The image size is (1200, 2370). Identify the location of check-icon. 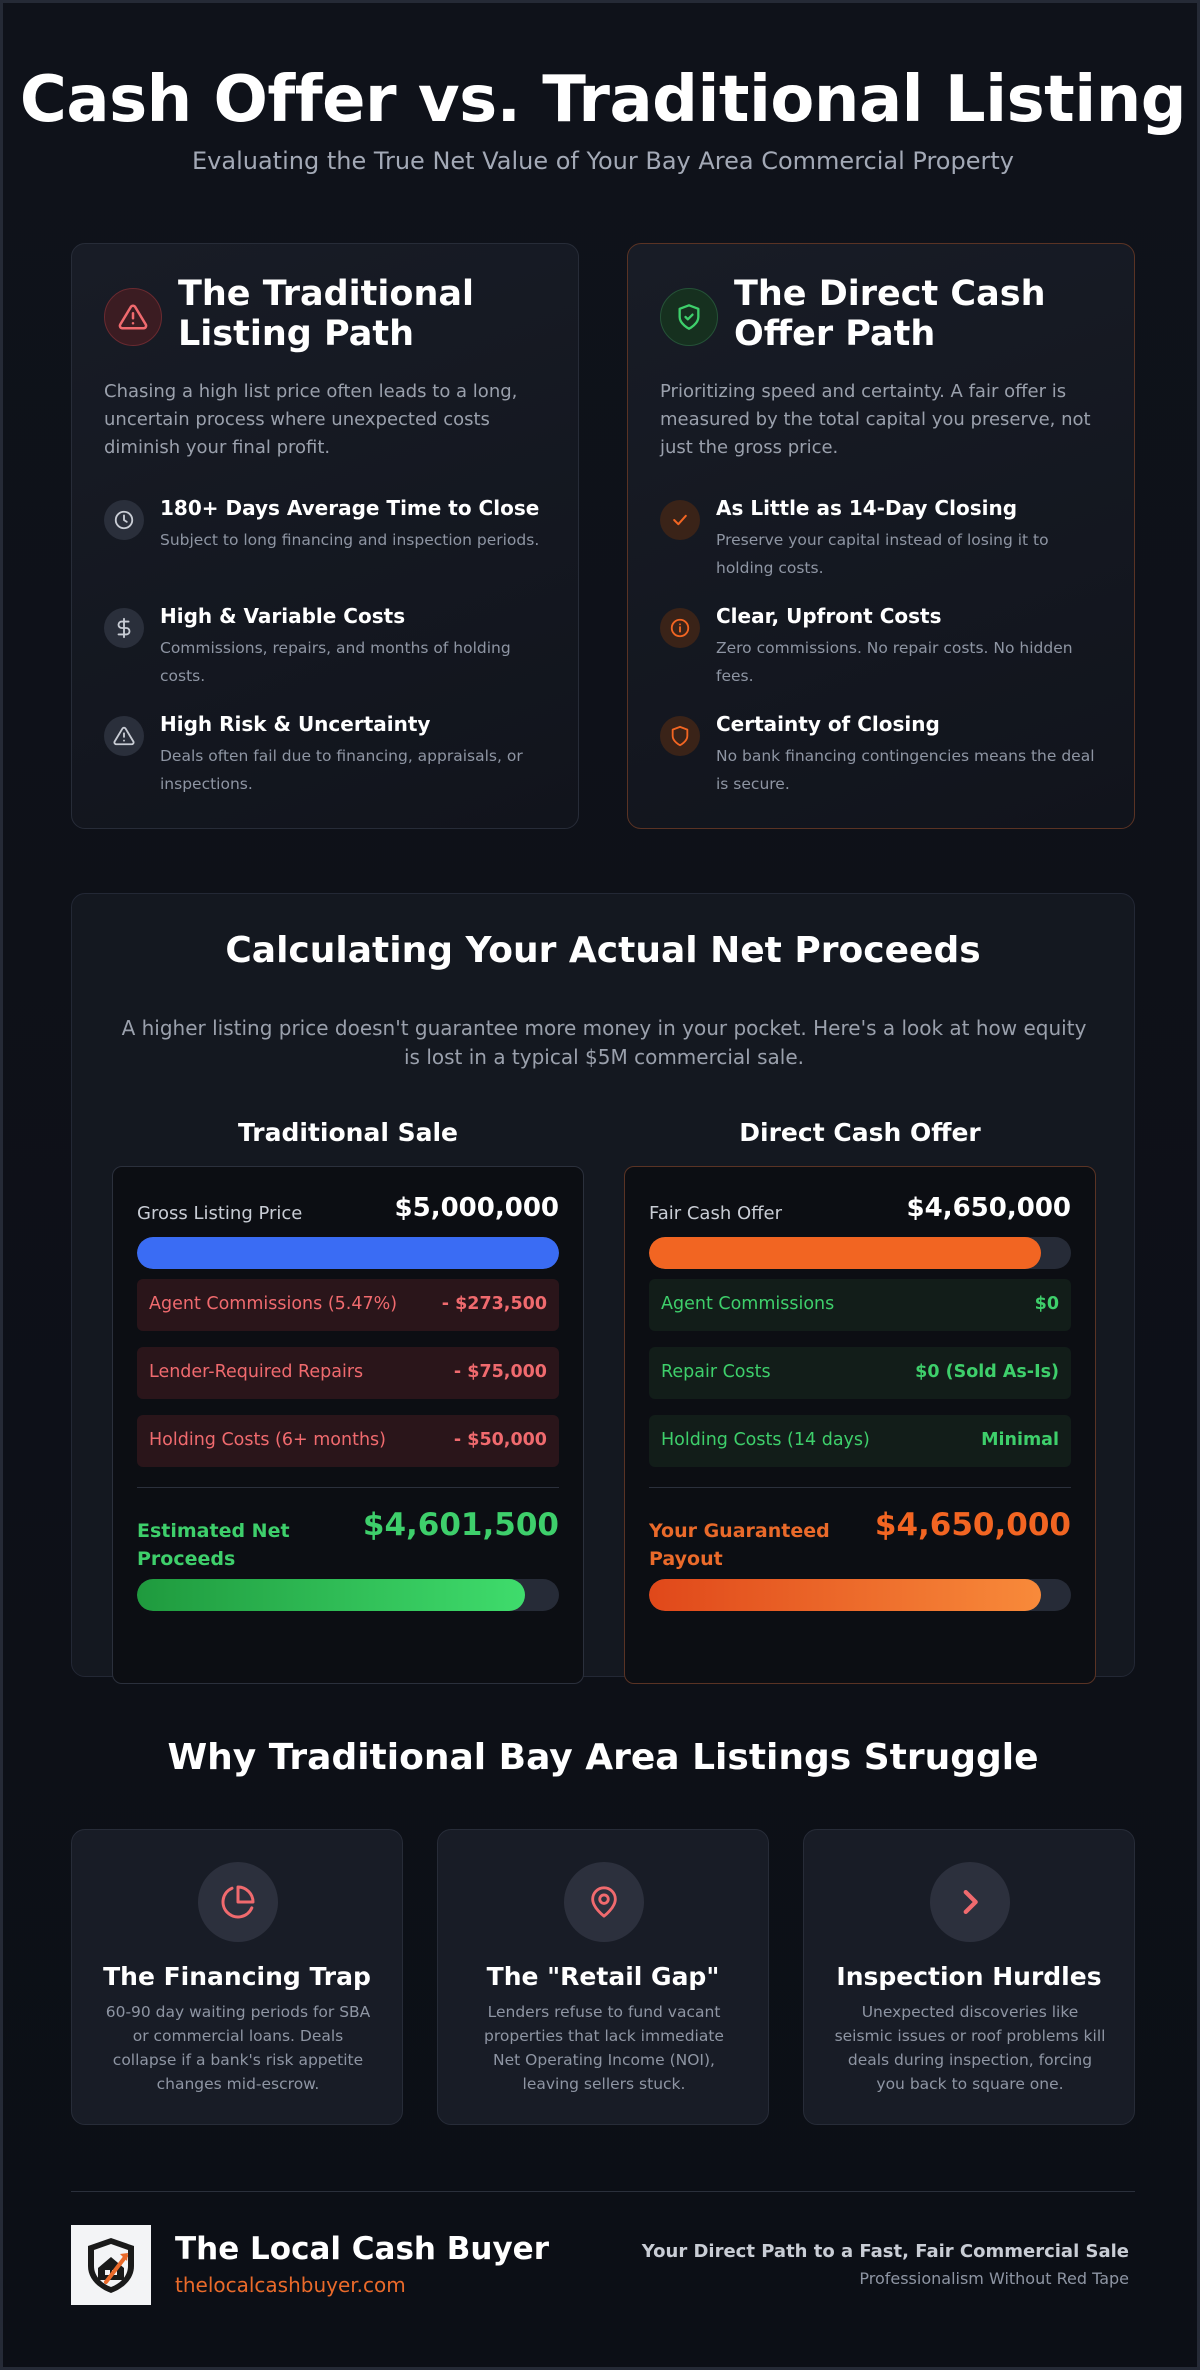
(680, 520).